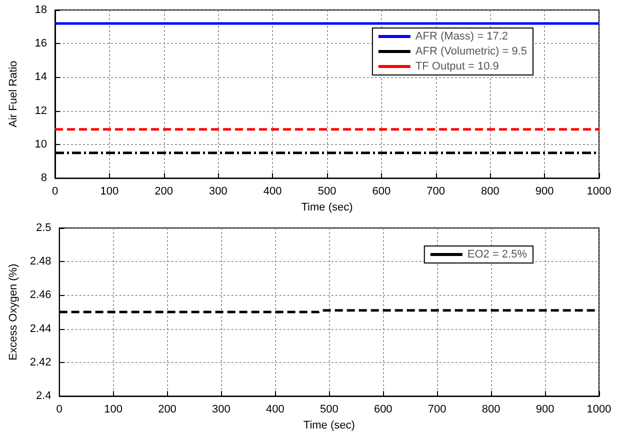 The image size is (621, 436). Describe the element at coordinates (497, 254) in the screenshot. I see `legend-label: EO2 = 2.5%` at that location.